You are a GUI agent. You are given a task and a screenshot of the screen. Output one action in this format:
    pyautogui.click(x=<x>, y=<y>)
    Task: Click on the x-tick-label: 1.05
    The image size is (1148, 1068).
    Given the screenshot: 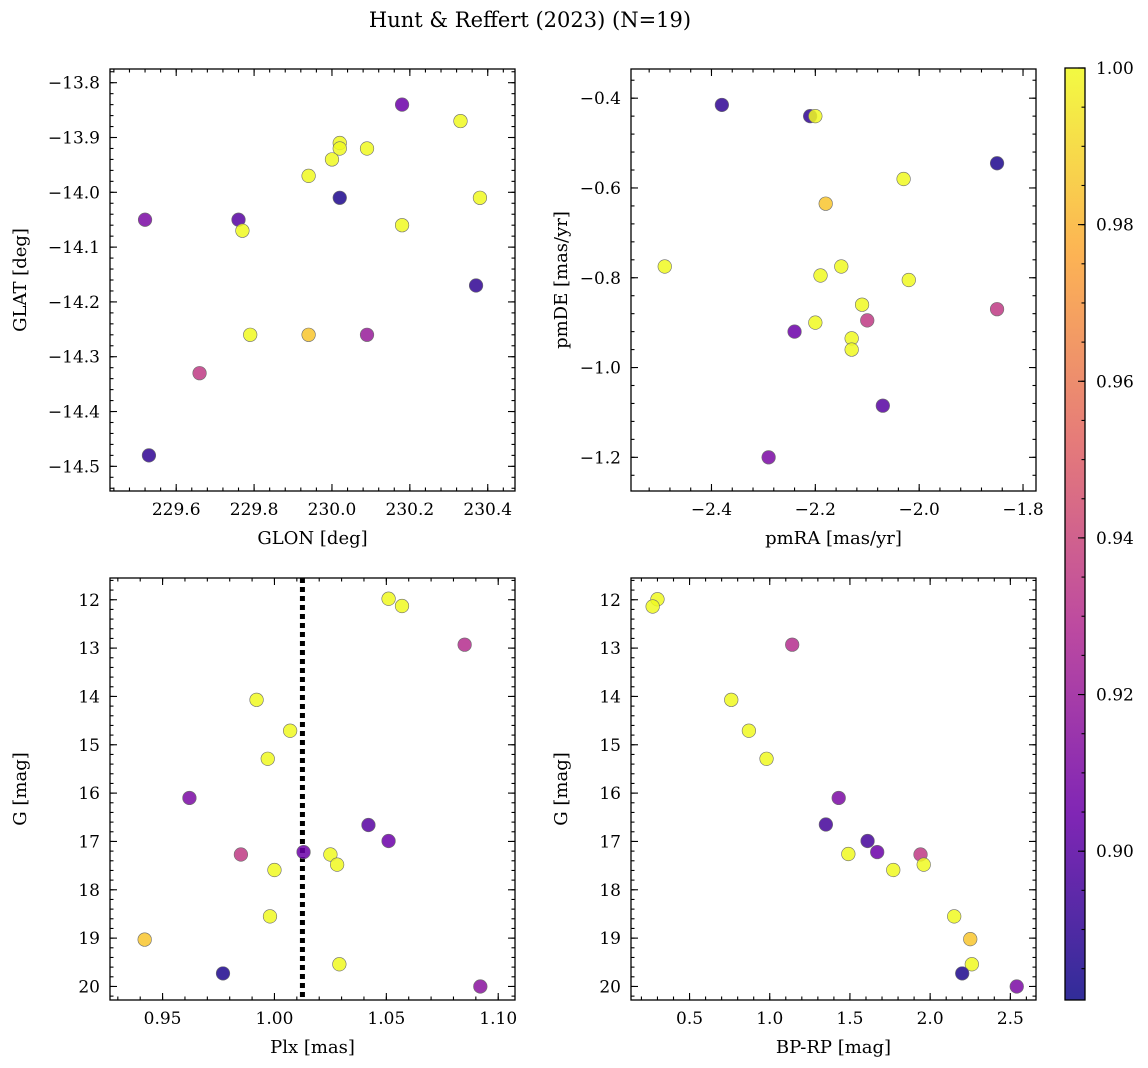 What is the action you would take?
    pyautogui.click(x=386, y=1019)
    